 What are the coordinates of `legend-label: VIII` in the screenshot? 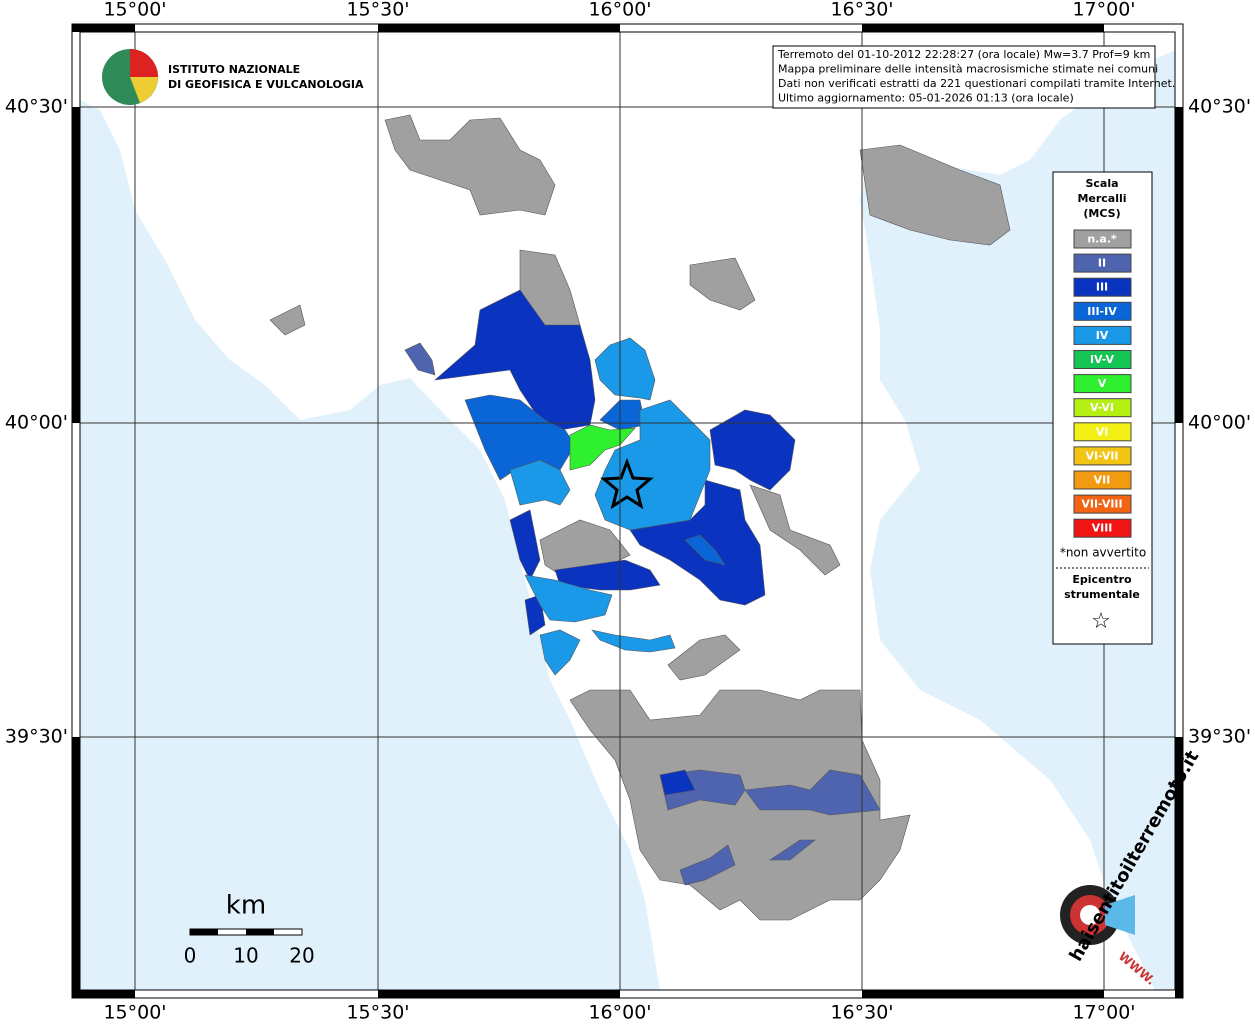 It's located at (1102, 528).